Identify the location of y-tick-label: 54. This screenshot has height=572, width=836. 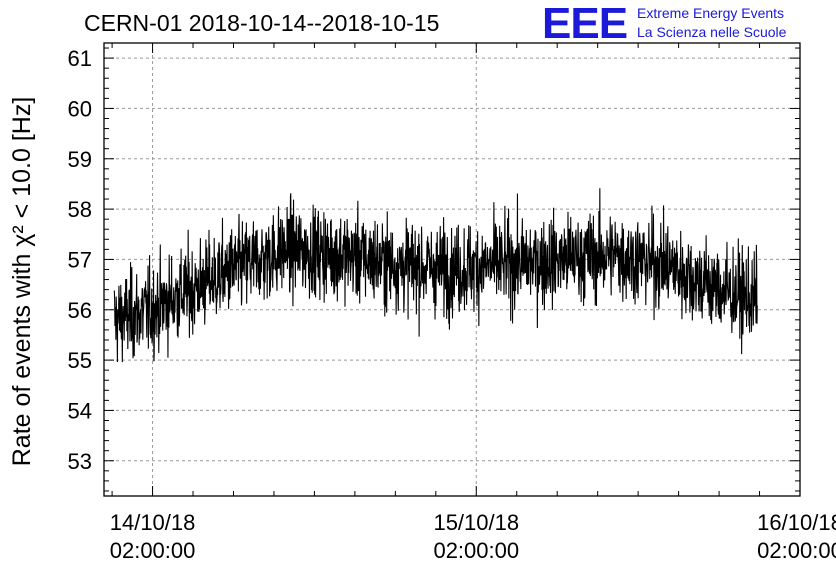
(80, 410).